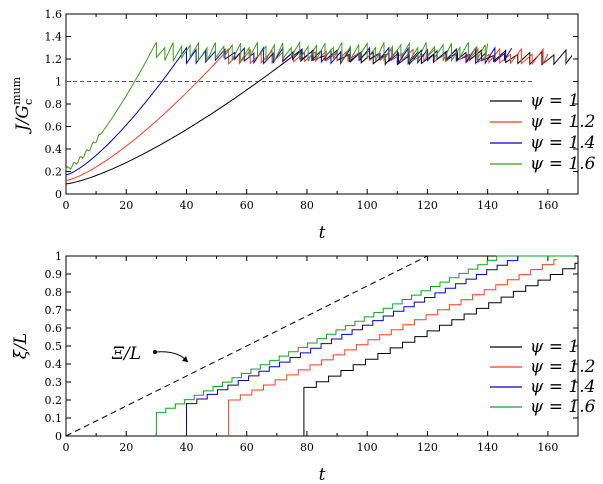  What do you see at coordinates (21, 346) in the screenshot?
I see `y-axis-label: ξ/L` at bounding box center [21, 346].